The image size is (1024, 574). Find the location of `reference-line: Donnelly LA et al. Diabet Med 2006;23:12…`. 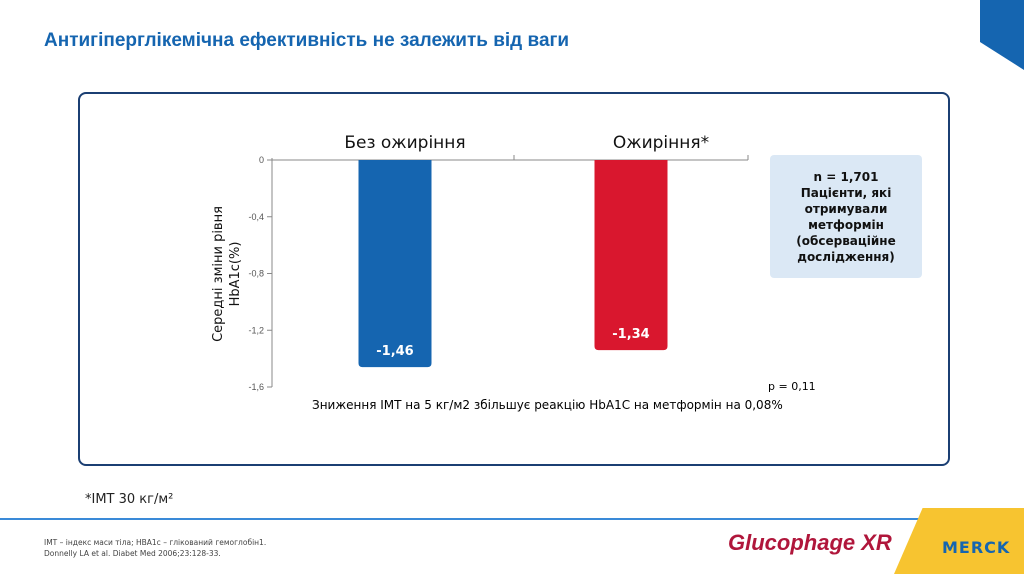

reference-line: Donnelly LA et al. Diabet Med 2006;23:12… is located at coordinates (132, 553).